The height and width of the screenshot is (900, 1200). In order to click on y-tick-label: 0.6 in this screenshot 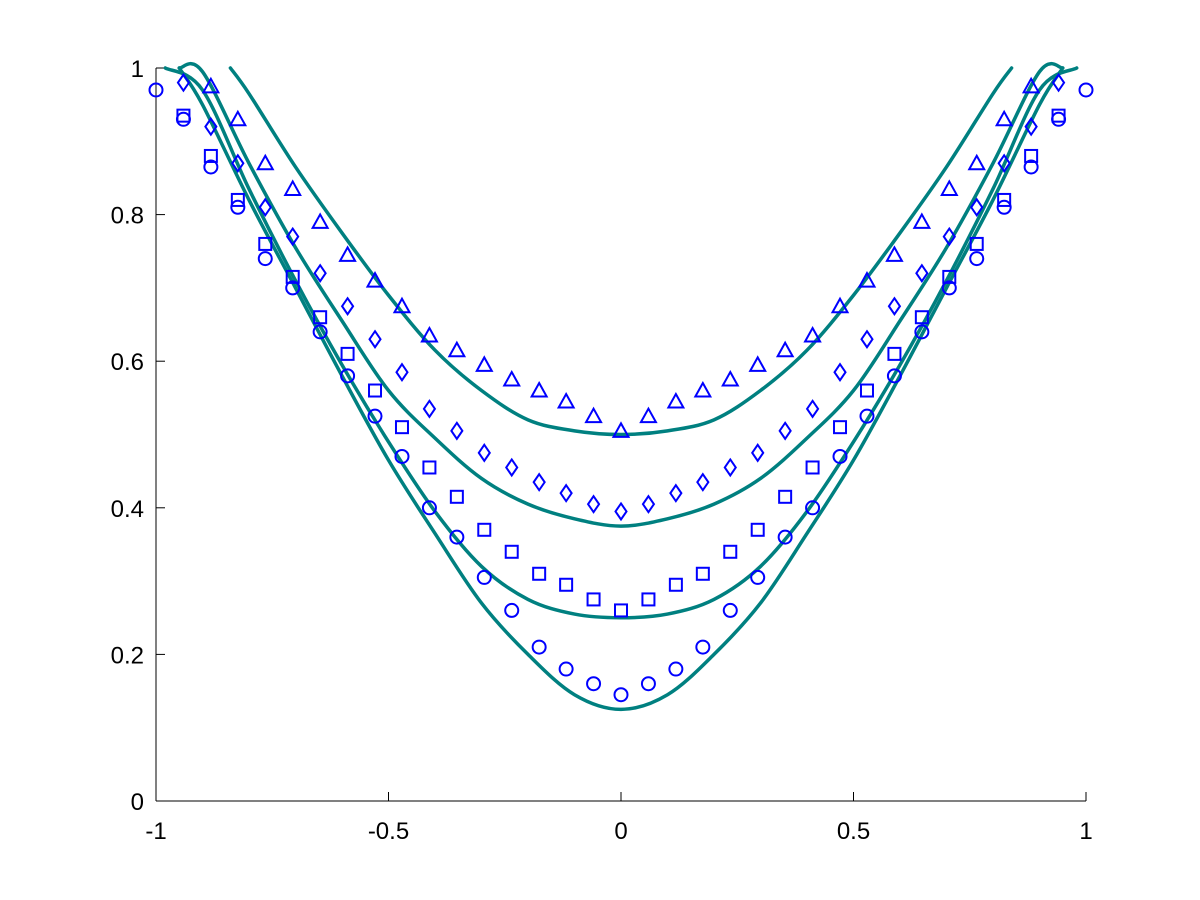, I will do `click(127, 362)`.